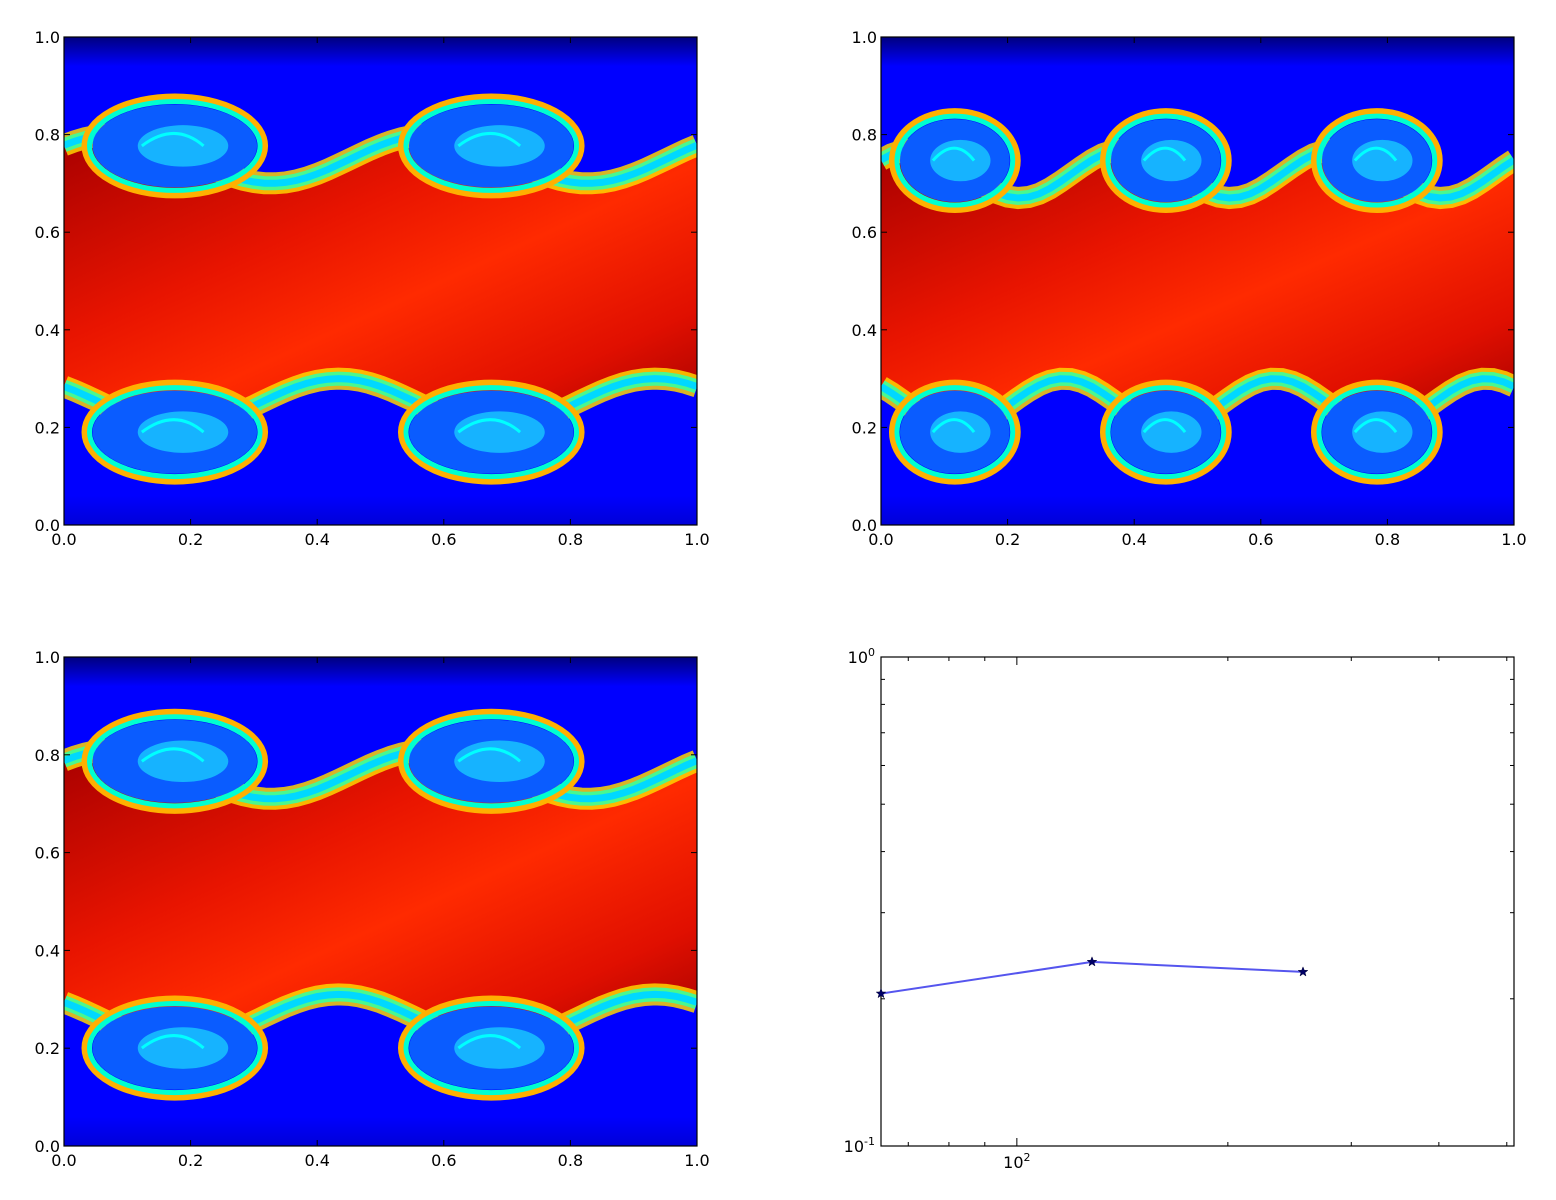 The width and height of the screenshot is (1556, 1200). I want to click on x-tick-label: 102, so click(1016, 1161).